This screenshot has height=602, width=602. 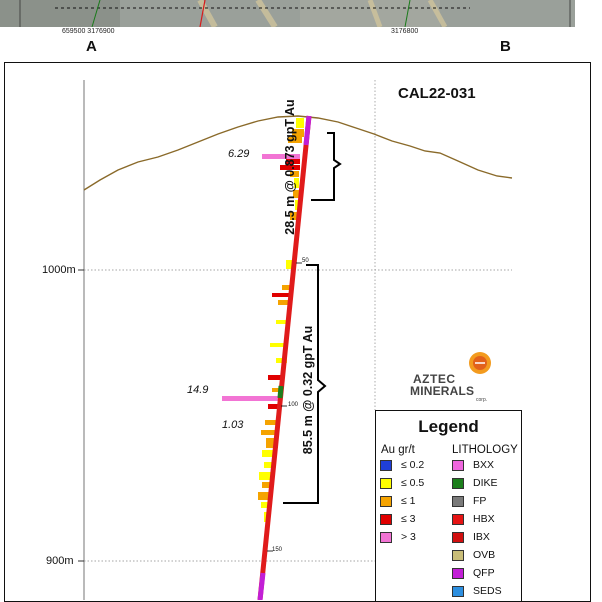 What do you see at coordinates (484, 465) in the screenshot?
I see `legend-litho-label: BXX` at bounding box center [484, 465].